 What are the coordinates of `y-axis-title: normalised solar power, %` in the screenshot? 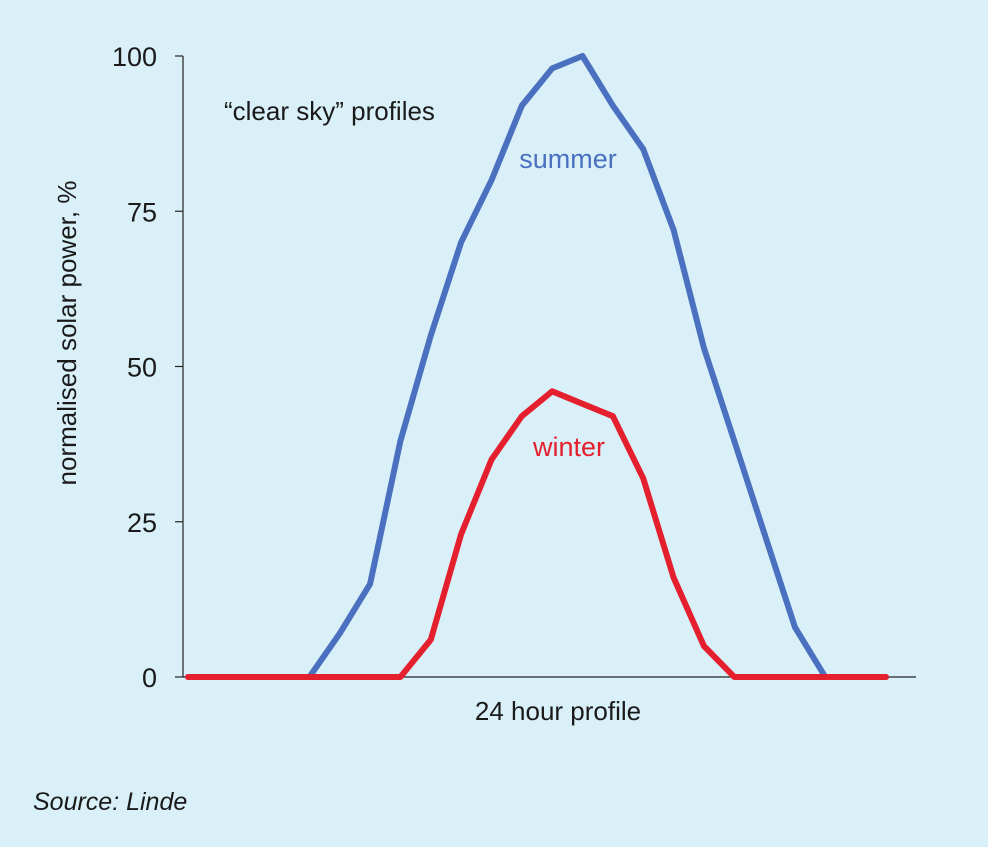 It's located at (67, 333).